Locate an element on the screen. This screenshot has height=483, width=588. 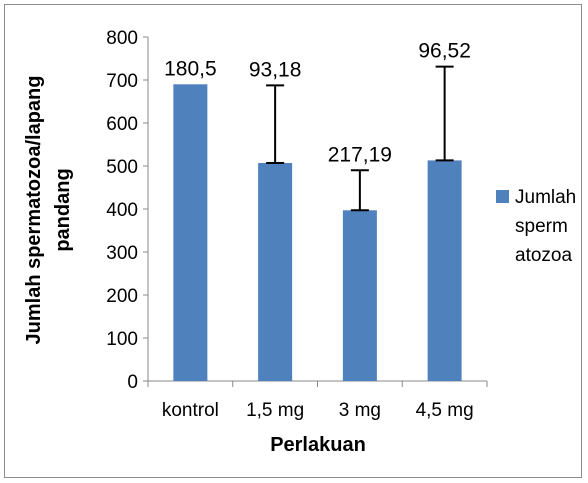
x-tick-label-1: 1,5 mg is located at coordinates (275, 410).